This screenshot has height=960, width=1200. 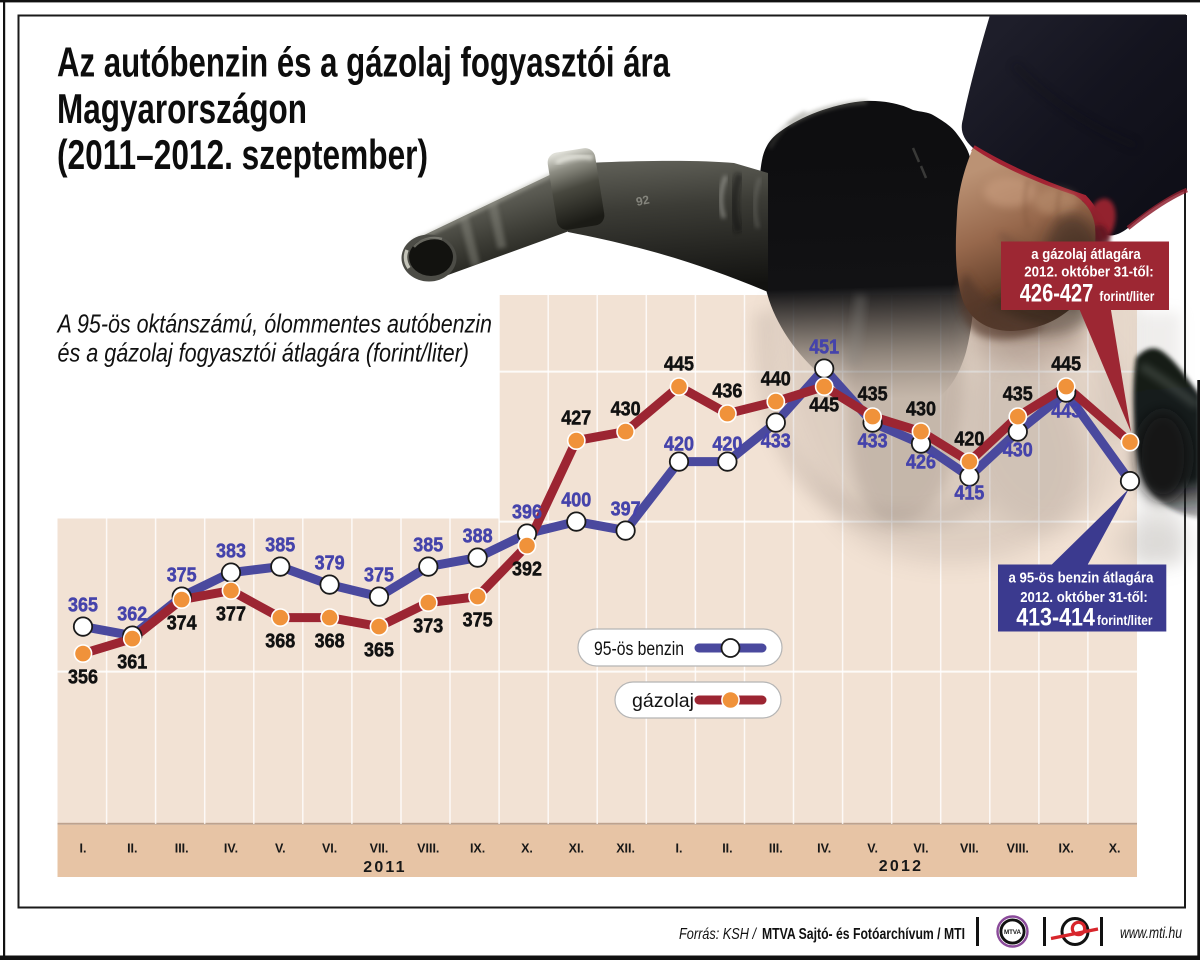 What do you see at coordinates (527, 570) in the screenshot?
I see `svg-text: 392` at bounding box center [527, 570].